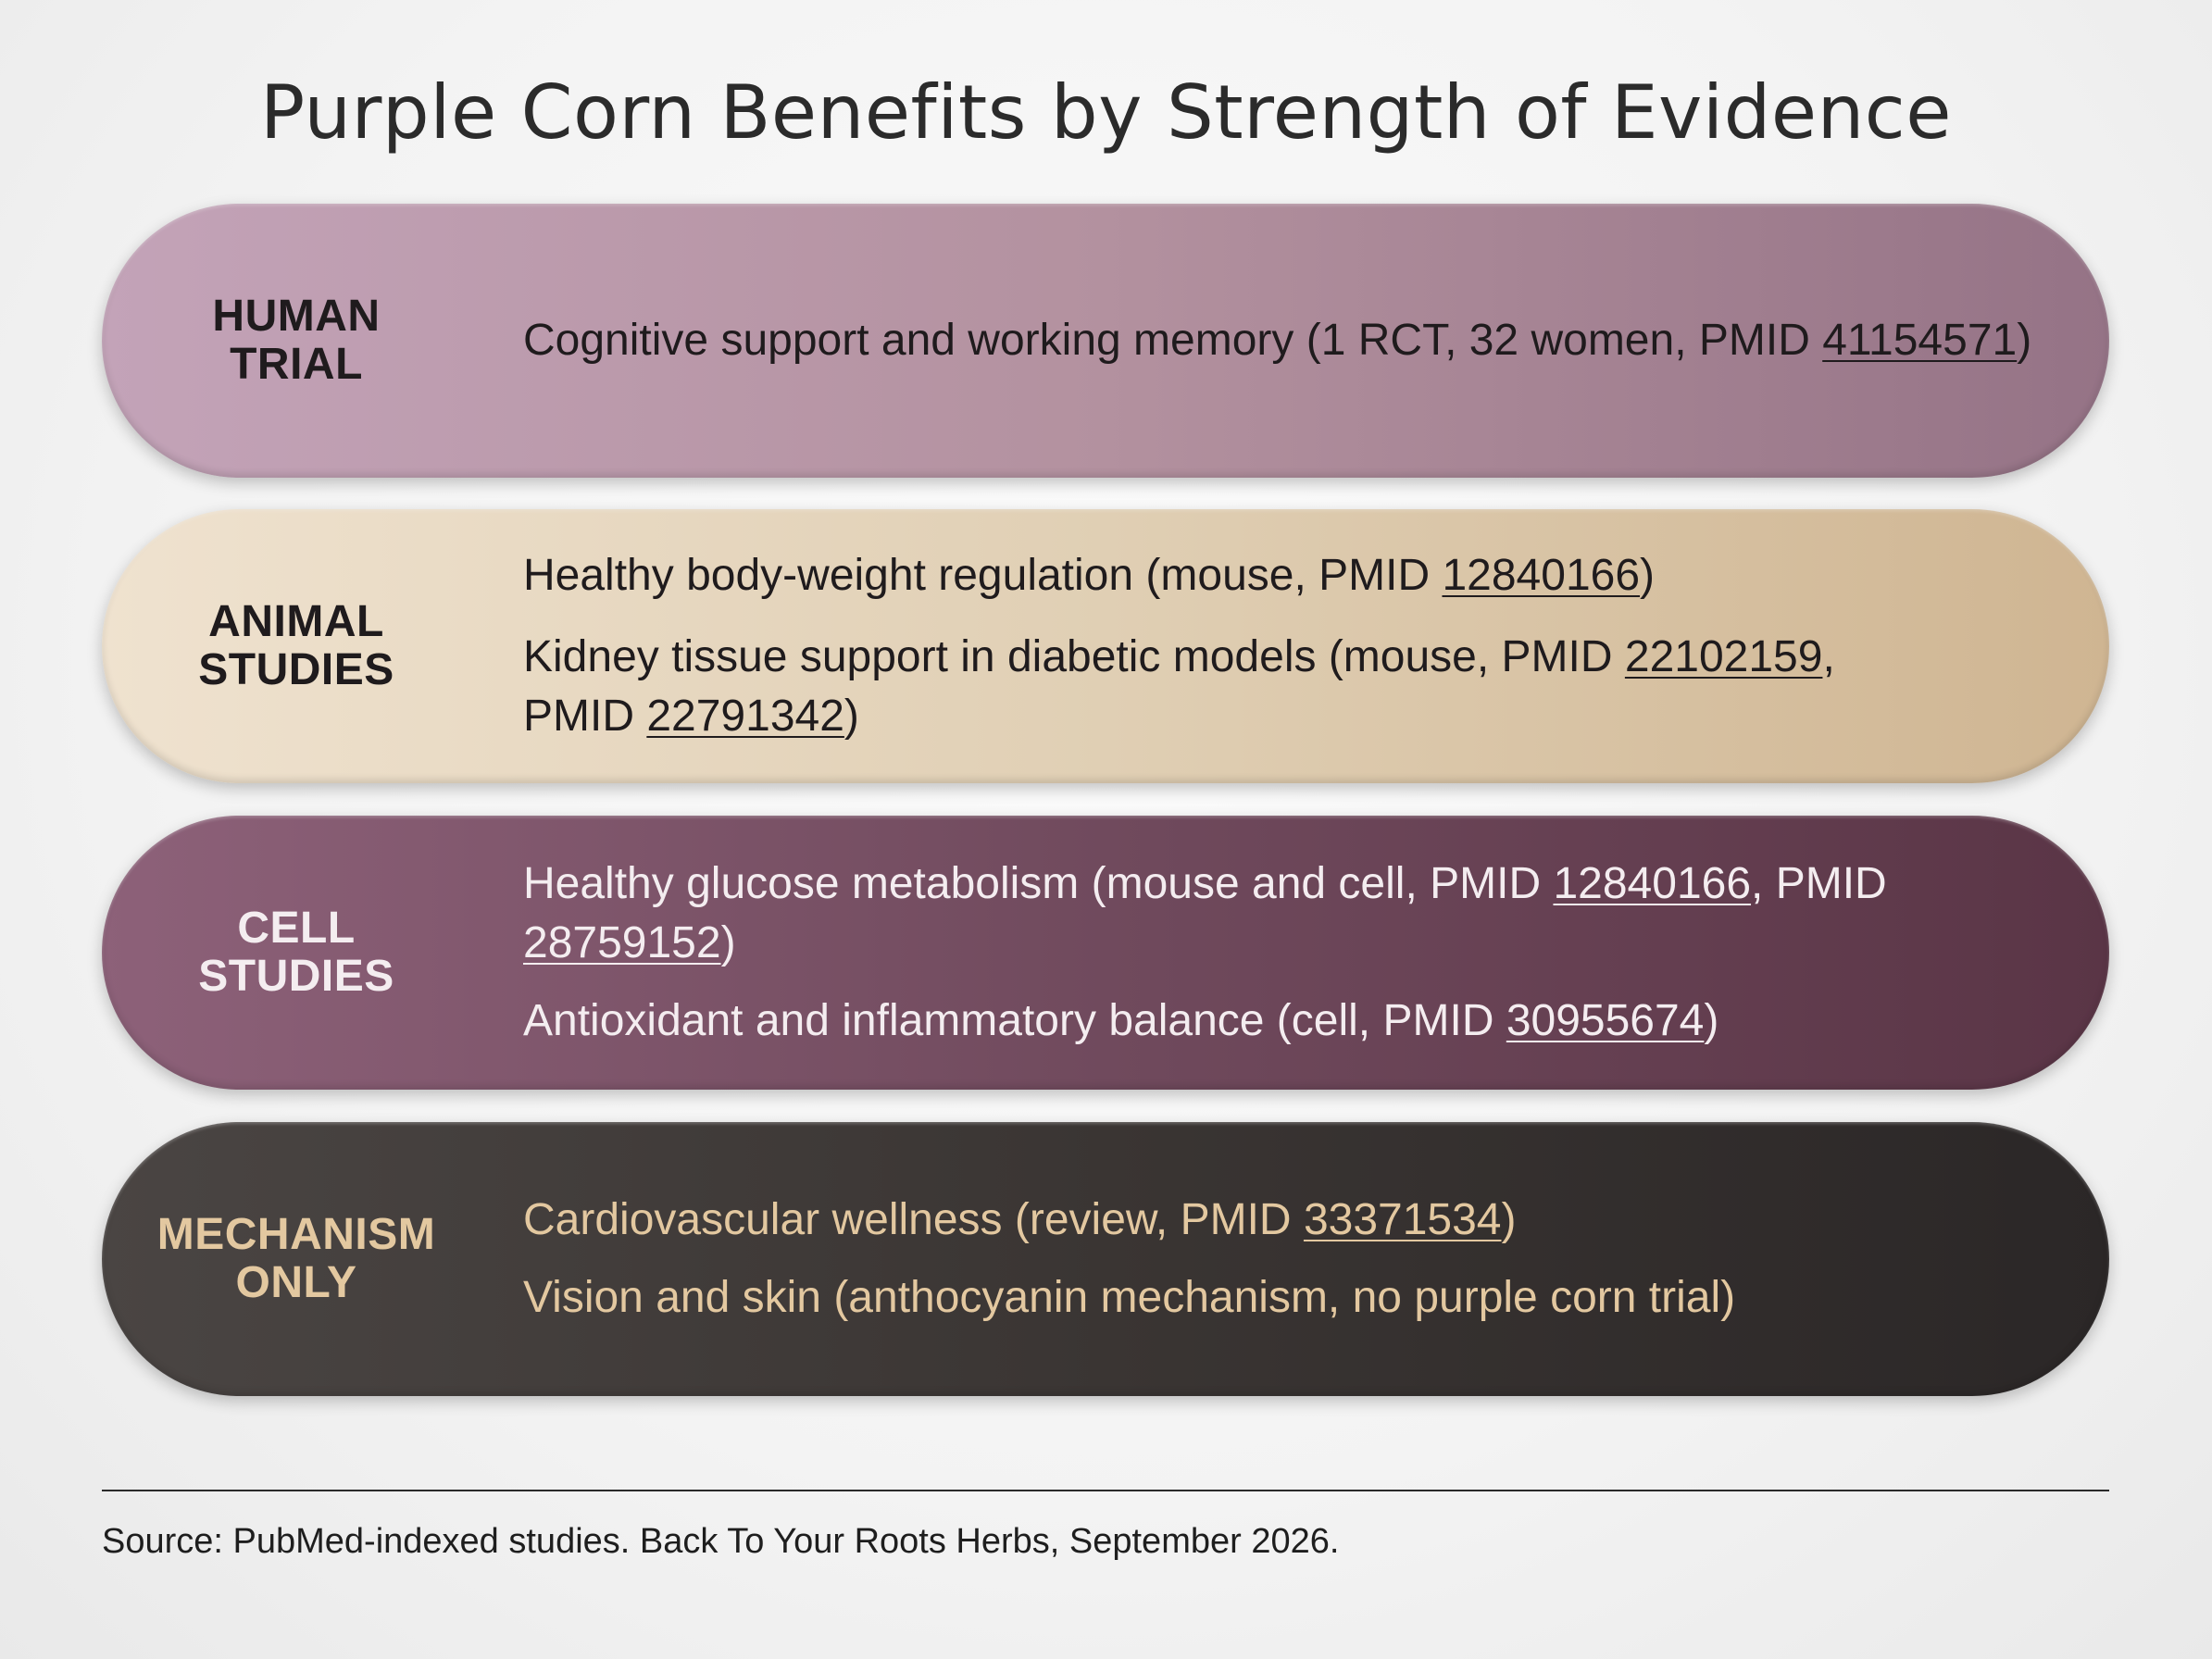  I want to click on tier-label: ANIMAL STUDIES, so click(296, 646).